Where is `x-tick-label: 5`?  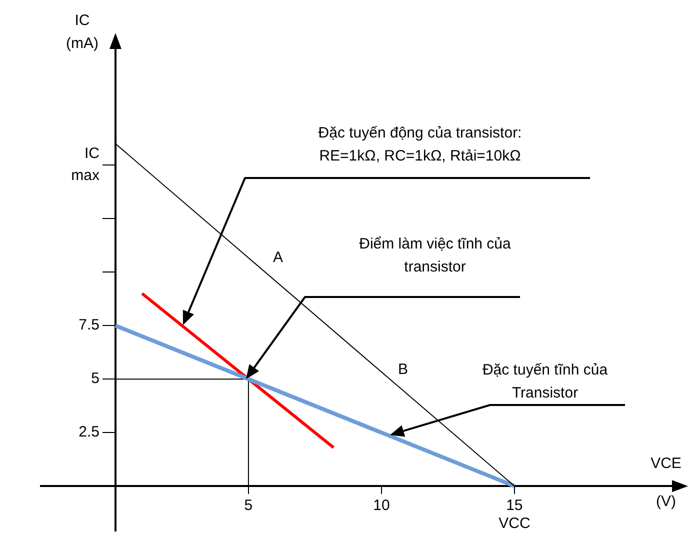 x-tick-label: 5 is located at coordinates (248, 505).